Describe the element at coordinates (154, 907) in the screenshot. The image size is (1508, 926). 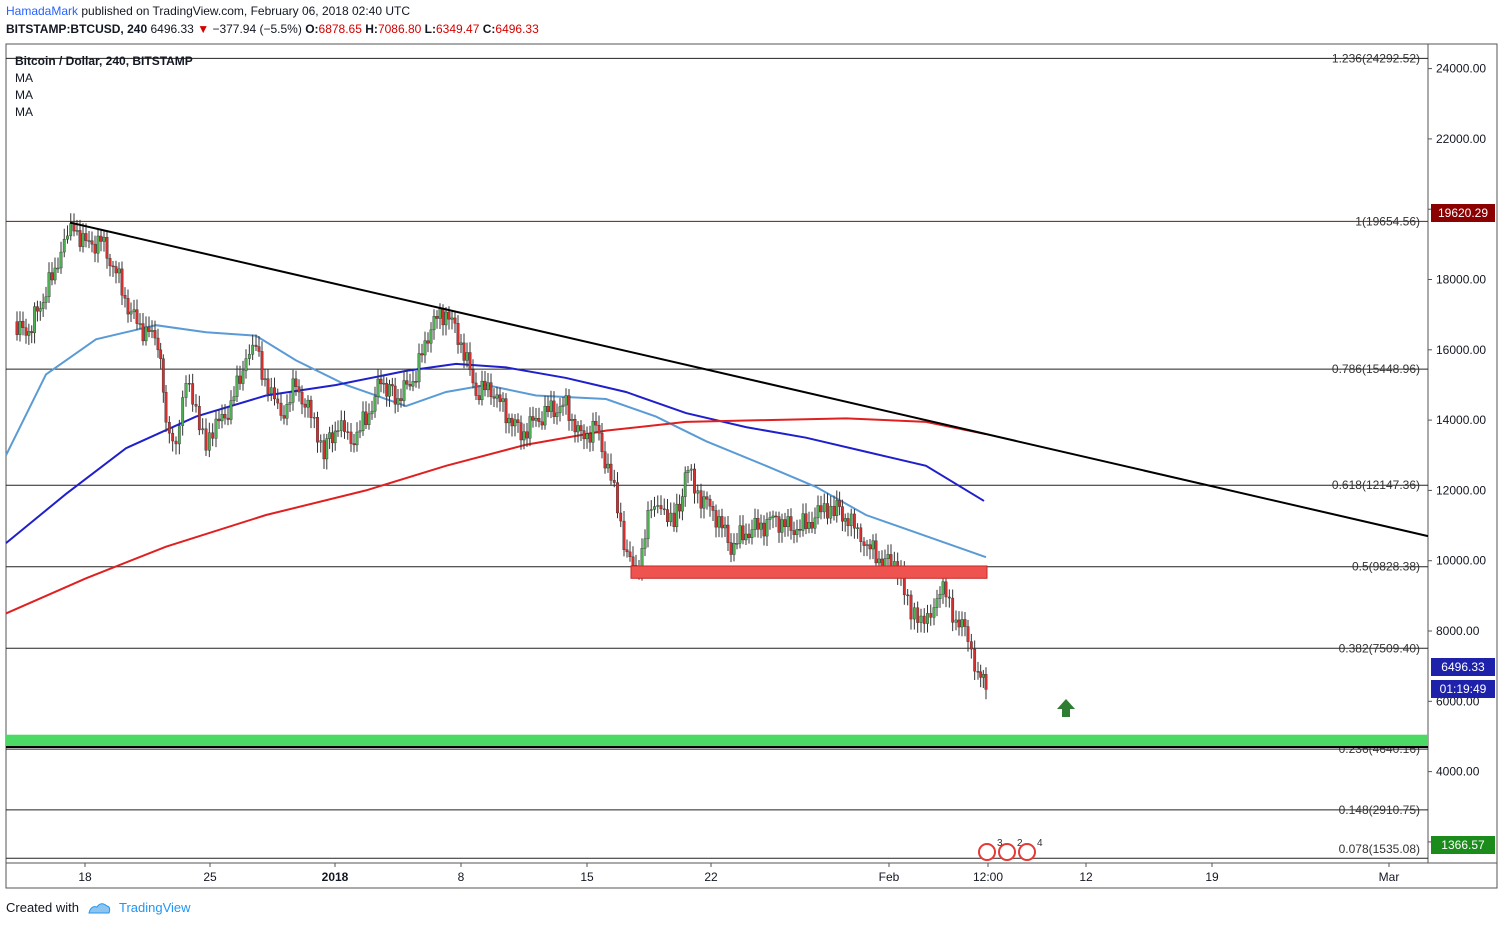
I see `tradingview-link: TradingView` at that location.